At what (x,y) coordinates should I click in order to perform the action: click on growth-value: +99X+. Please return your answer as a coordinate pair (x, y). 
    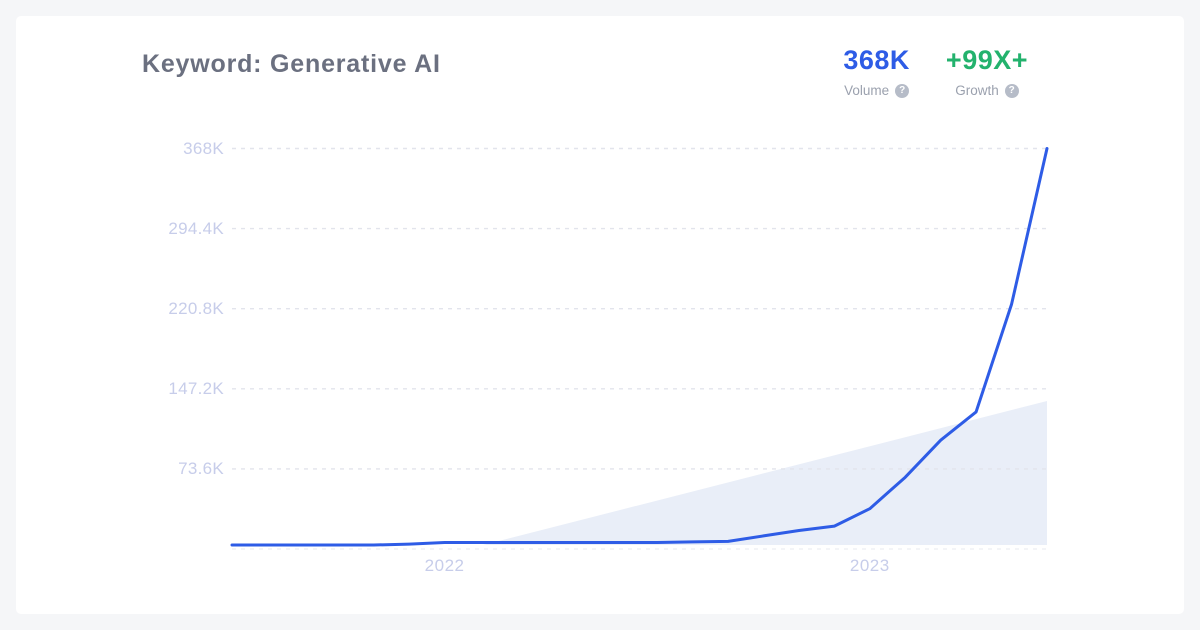
    Looking at the image, I should click on (986, 60).